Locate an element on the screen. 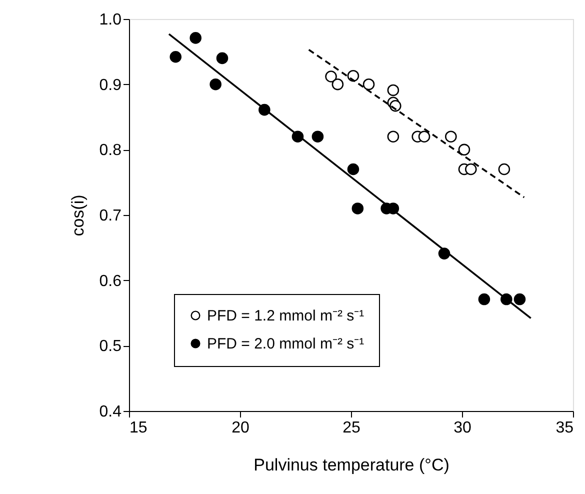 Image resolution: width=585 pixels, height=494 pixels. x-tick-label: 15 is located at coordinates (139, 428).